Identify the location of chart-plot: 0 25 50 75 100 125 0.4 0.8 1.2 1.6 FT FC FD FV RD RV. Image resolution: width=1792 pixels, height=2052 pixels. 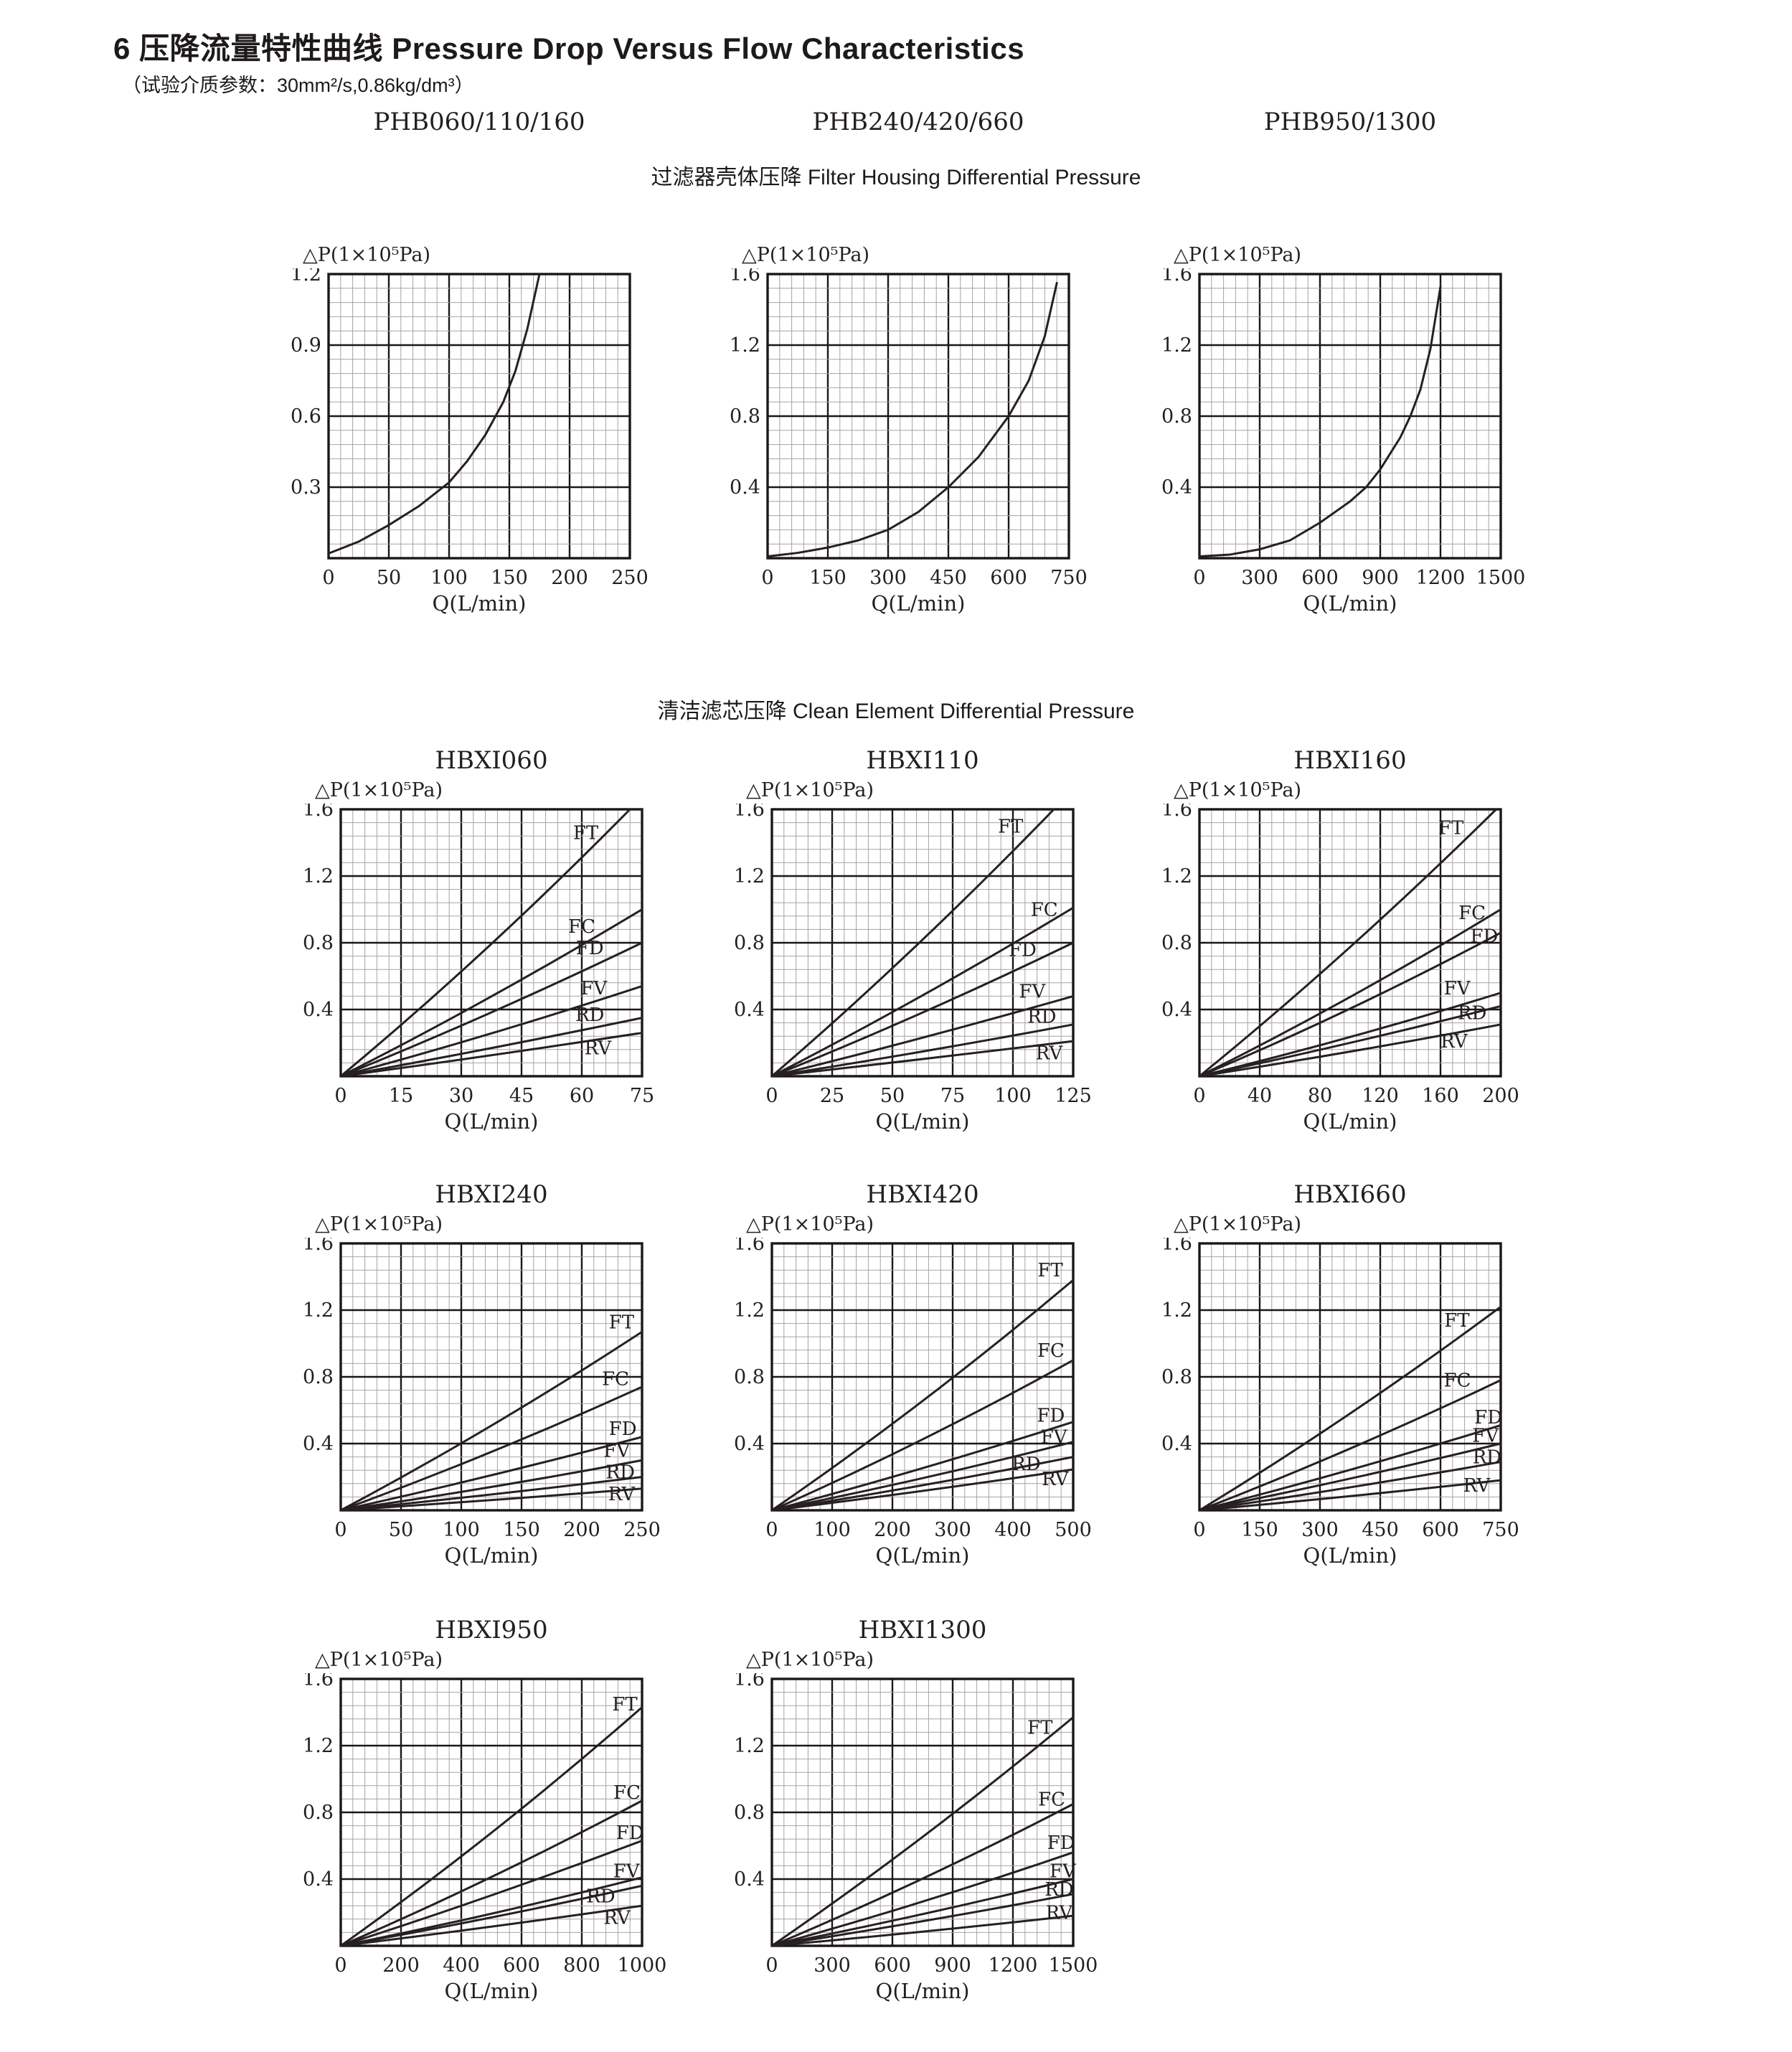
(915, 956).